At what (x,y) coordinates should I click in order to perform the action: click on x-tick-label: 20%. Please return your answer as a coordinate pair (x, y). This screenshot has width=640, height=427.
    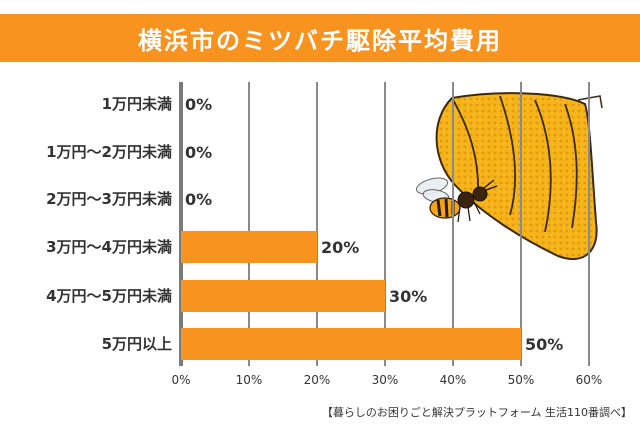
    Looking at the image, I should click on (317, 380).